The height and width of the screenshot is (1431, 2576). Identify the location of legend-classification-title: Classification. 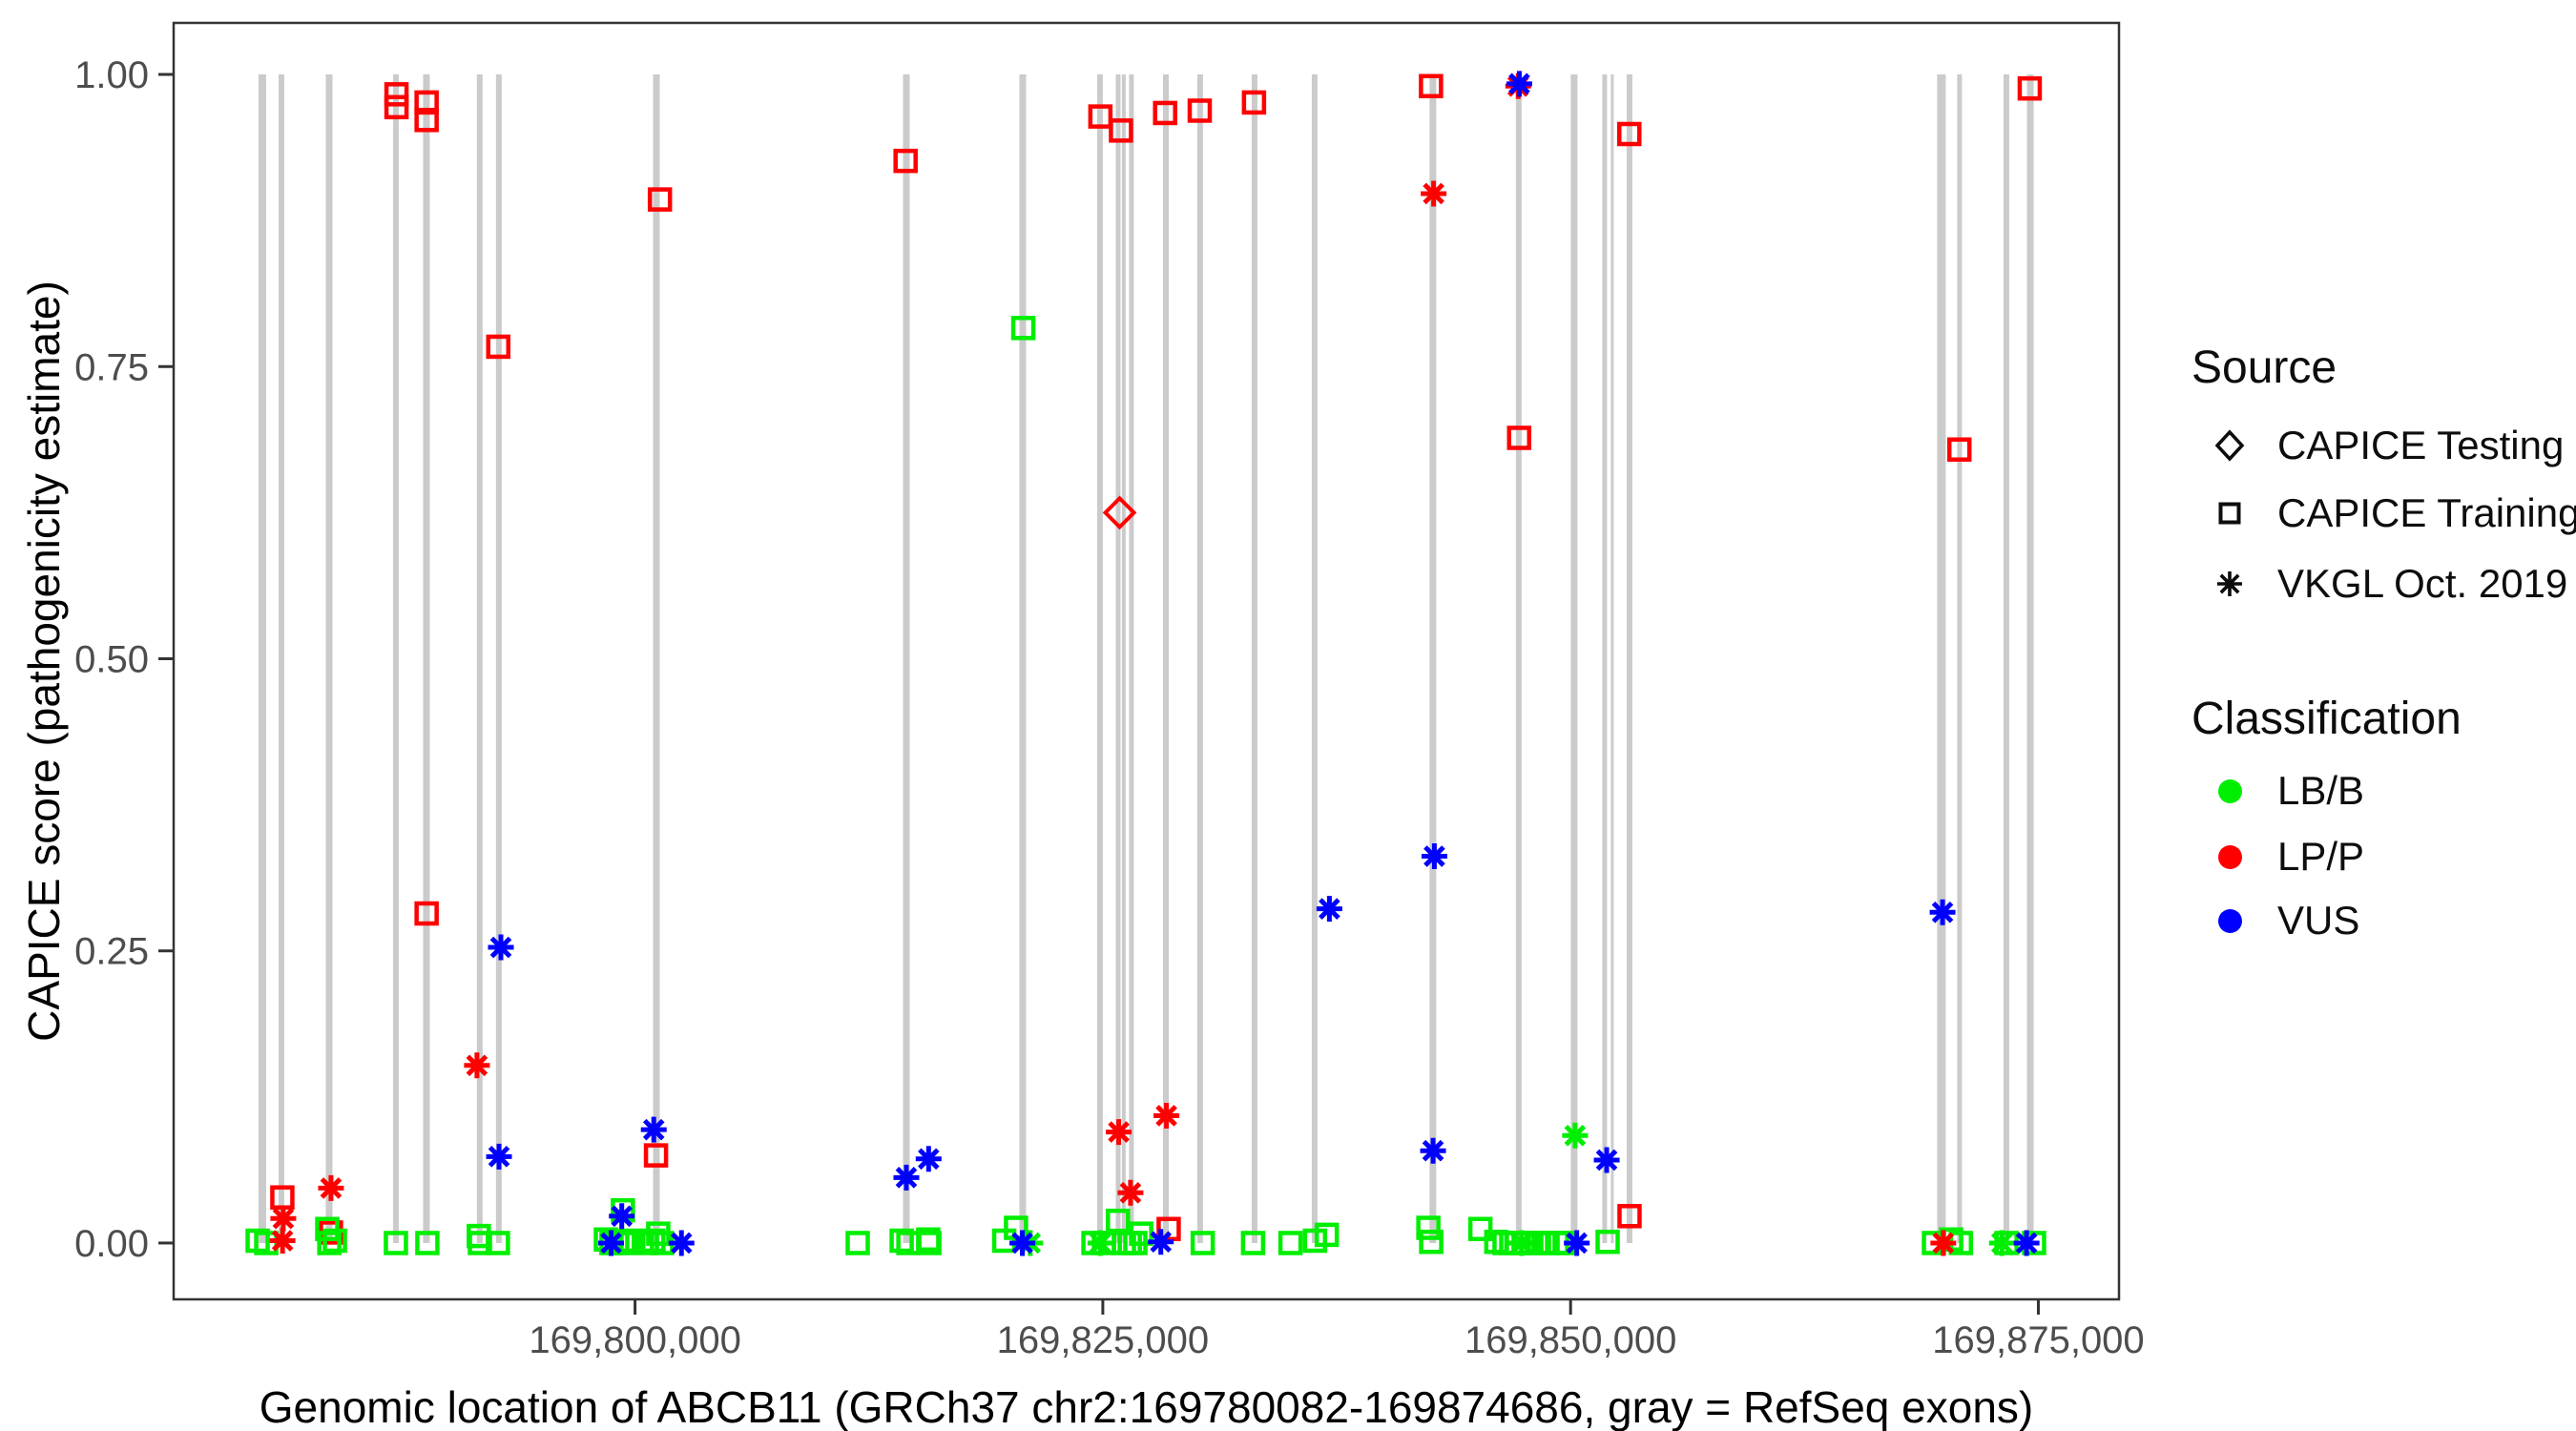
(2327, 719).